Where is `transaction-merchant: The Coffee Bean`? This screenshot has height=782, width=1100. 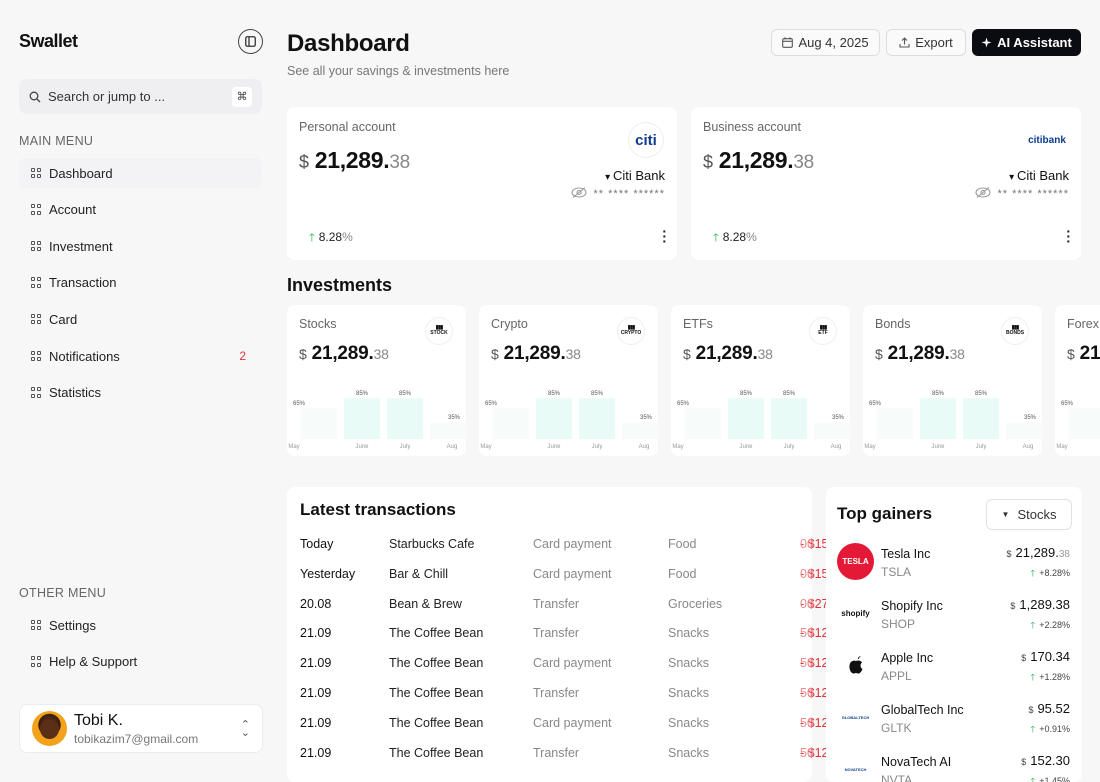 transaction-merchant: The Coffee Bean is located at coordinates (436, 752).